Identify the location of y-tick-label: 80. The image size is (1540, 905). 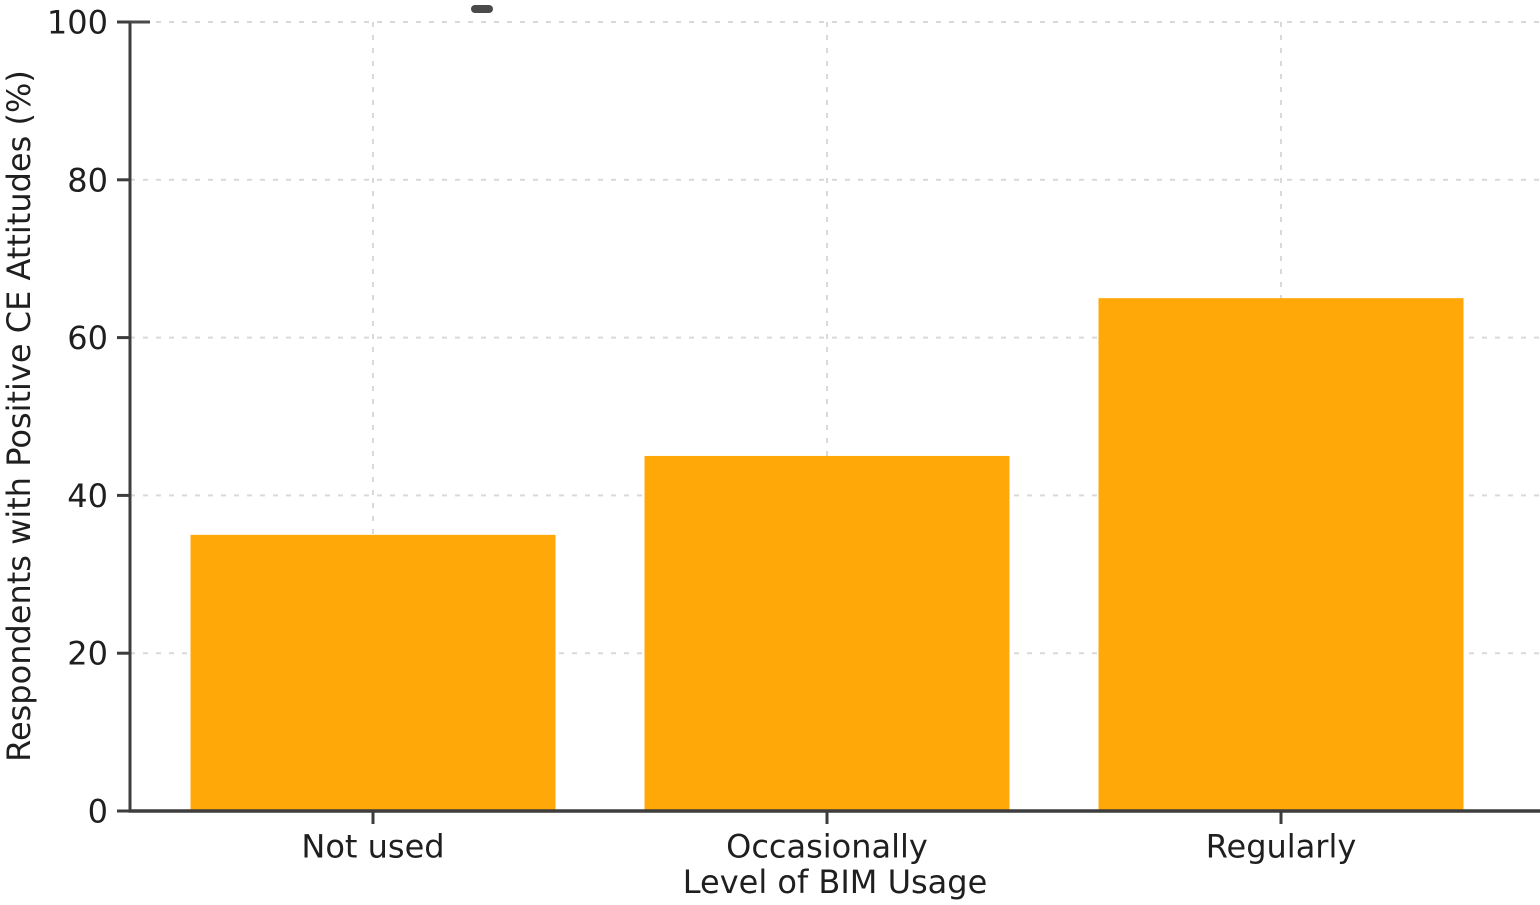
(87, 180).